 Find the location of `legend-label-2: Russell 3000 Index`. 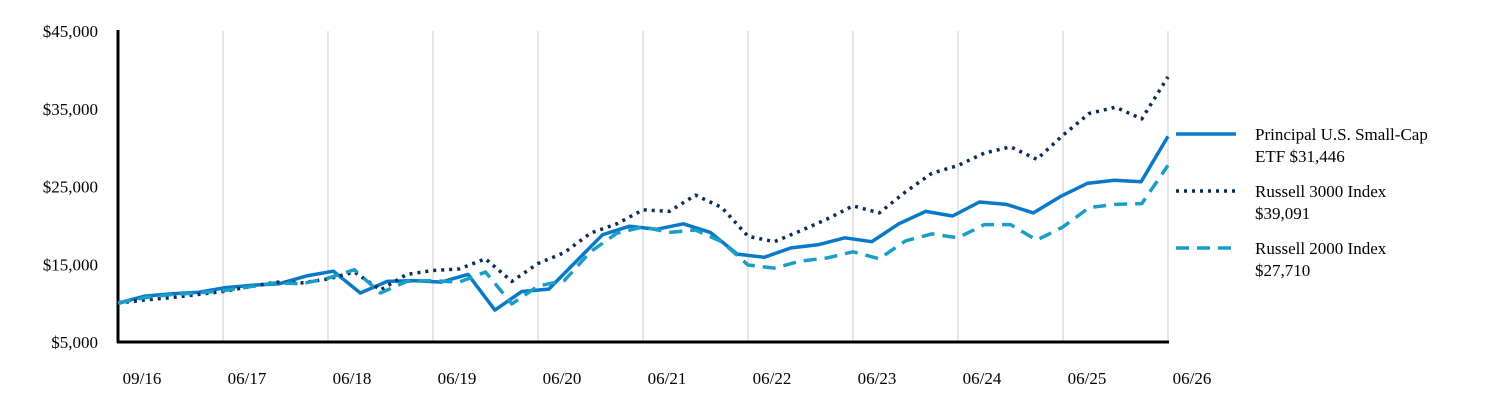

legend-label-2: Russell 3000 Index is located at coordinates (1321, 191).